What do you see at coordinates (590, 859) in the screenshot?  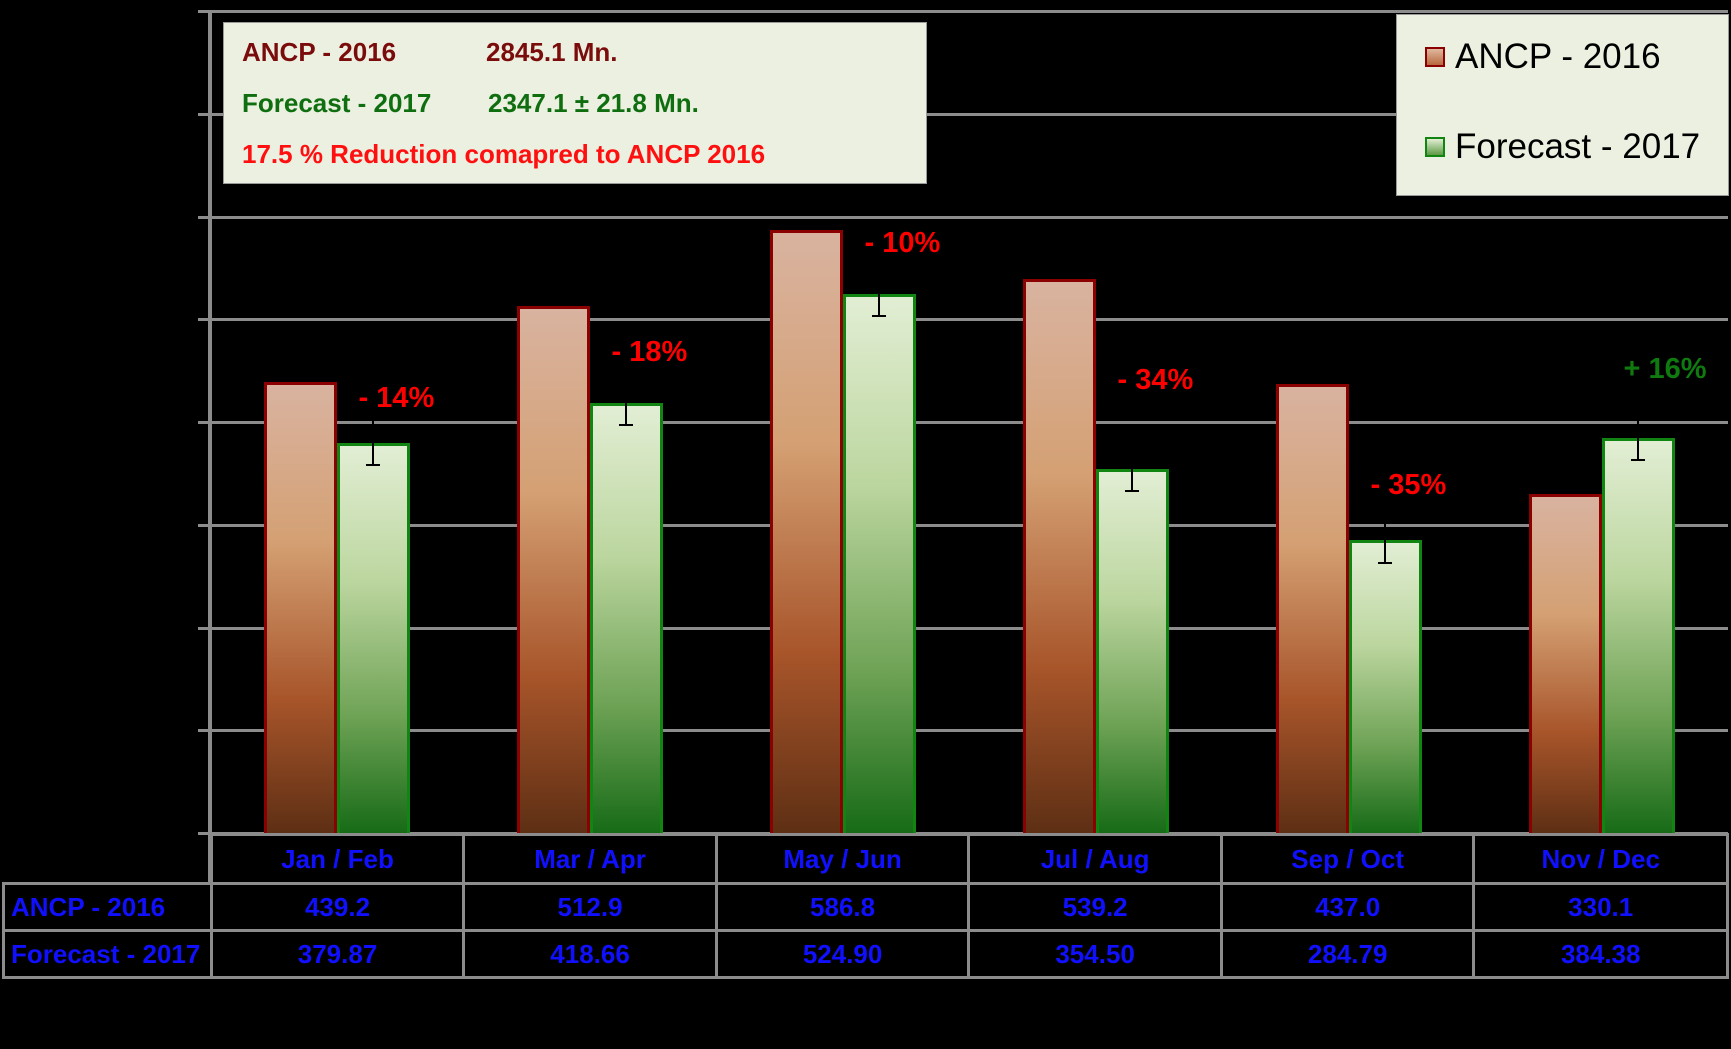 I see `table-header-cell: Mar / Apr` at bounding box center [590, 859].